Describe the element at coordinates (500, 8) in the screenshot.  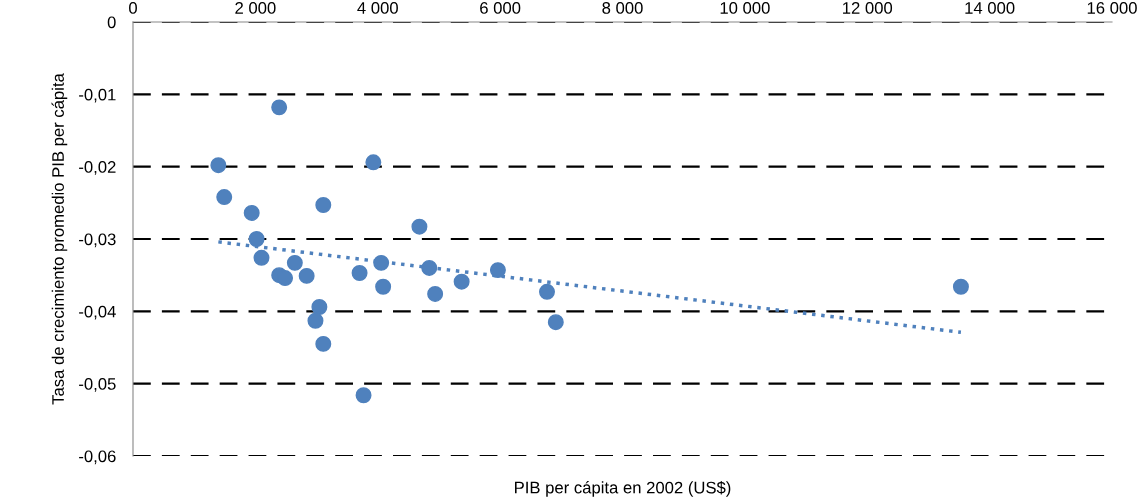
I see `x-tick-label: 6 000` at that location.